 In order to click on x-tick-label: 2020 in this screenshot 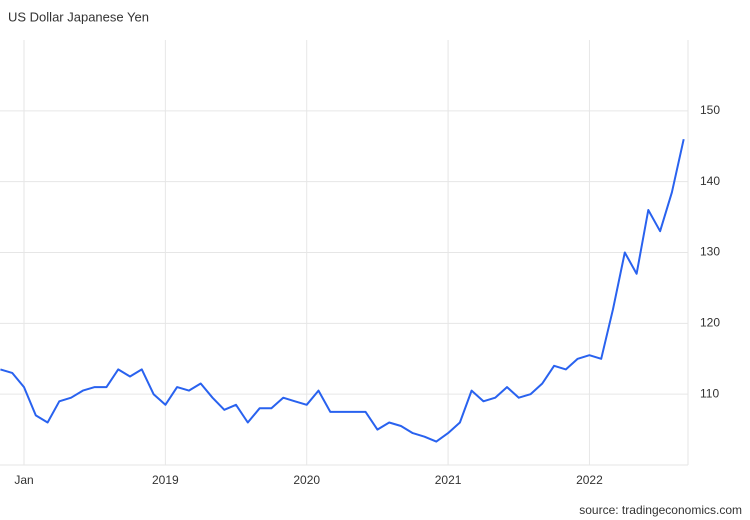, I will do `click(306, 480)`.